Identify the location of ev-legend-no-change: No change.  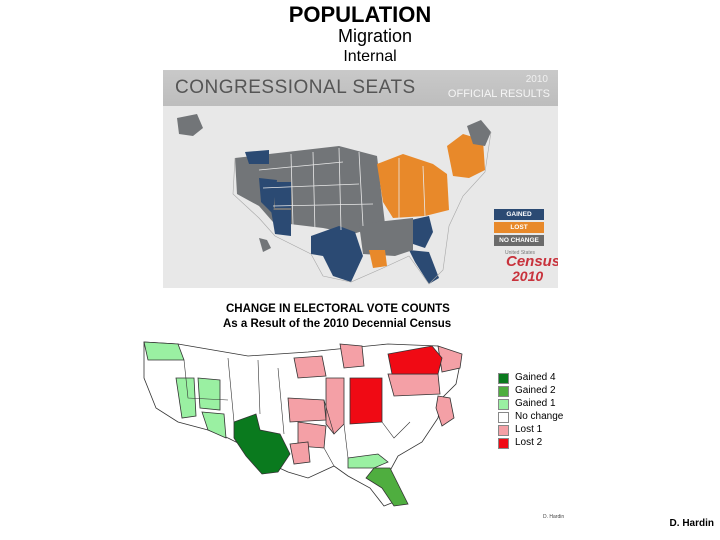
(548, 417).